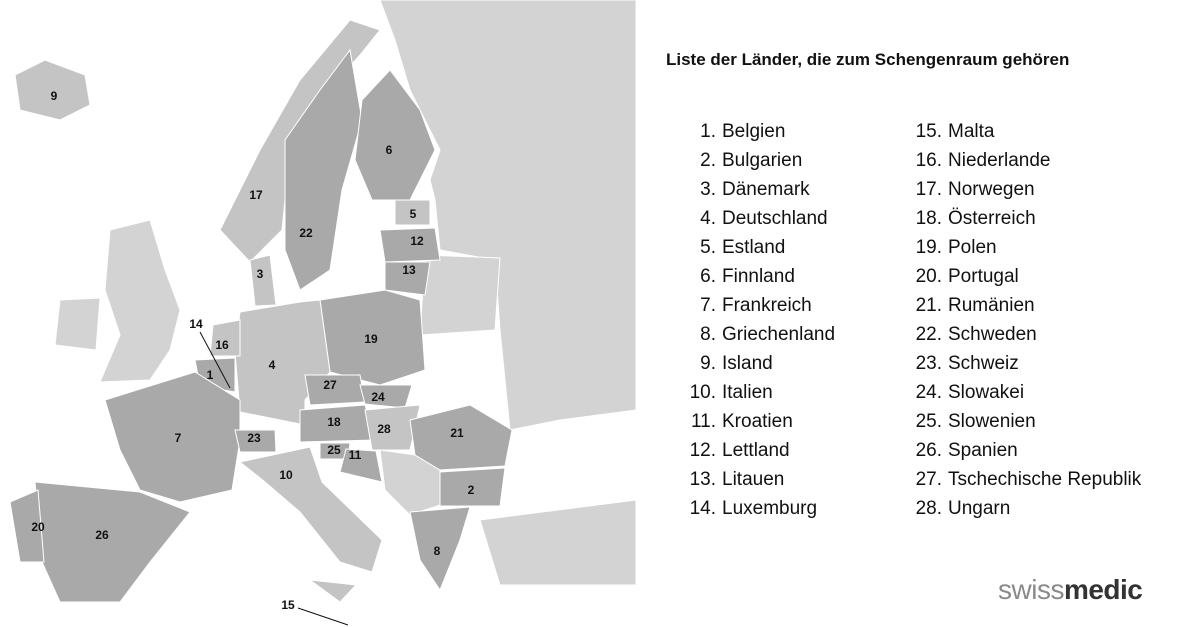 The width and height of the screenshot is (1200, 627). What do you see at coordinates (330, 385) in the screenshot?
I see `map-label: 27` at bounding box center [330, 385].